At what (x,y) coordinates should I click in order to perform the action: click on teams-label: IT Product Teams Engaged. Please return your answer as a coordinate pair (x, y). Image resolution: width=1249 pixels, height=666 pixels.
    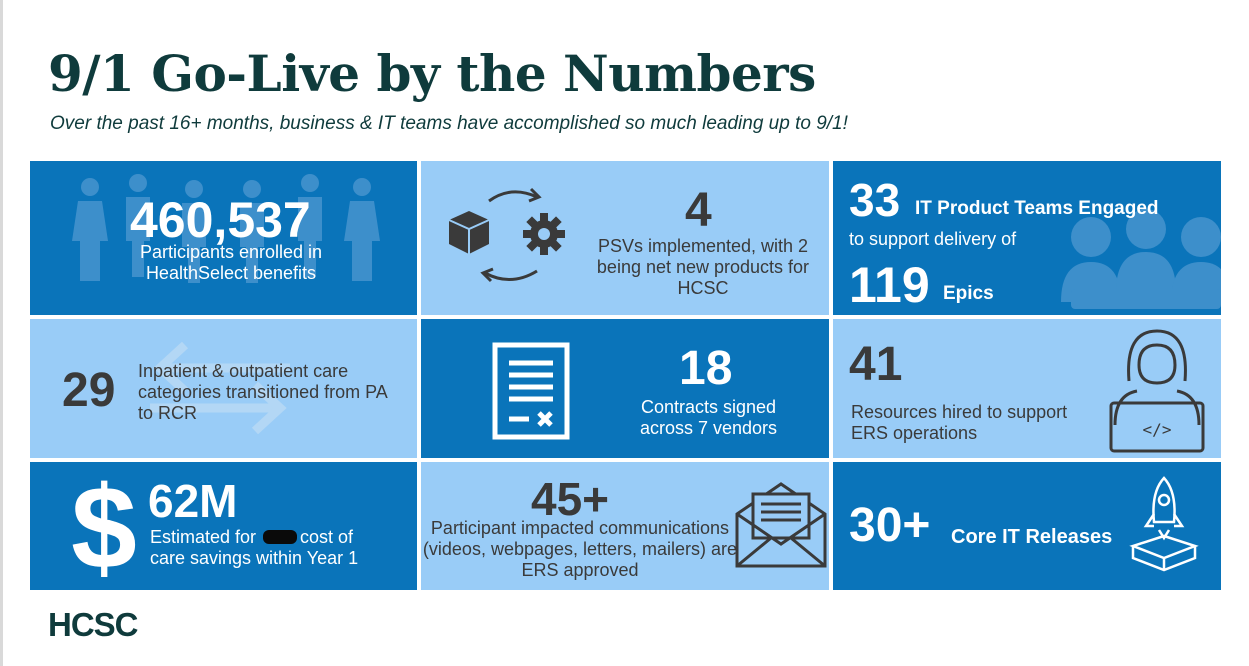
    Looking at the image, I should click on (1037, 208).